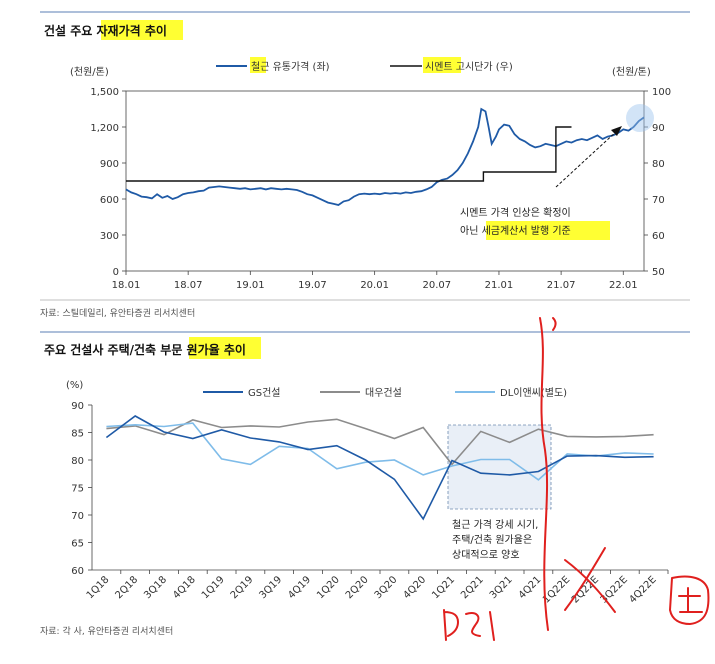  Describe the element at coordinates (357, 587) in the screenshot. I see `chart2-x-tick-label: 2Q20` at that location.